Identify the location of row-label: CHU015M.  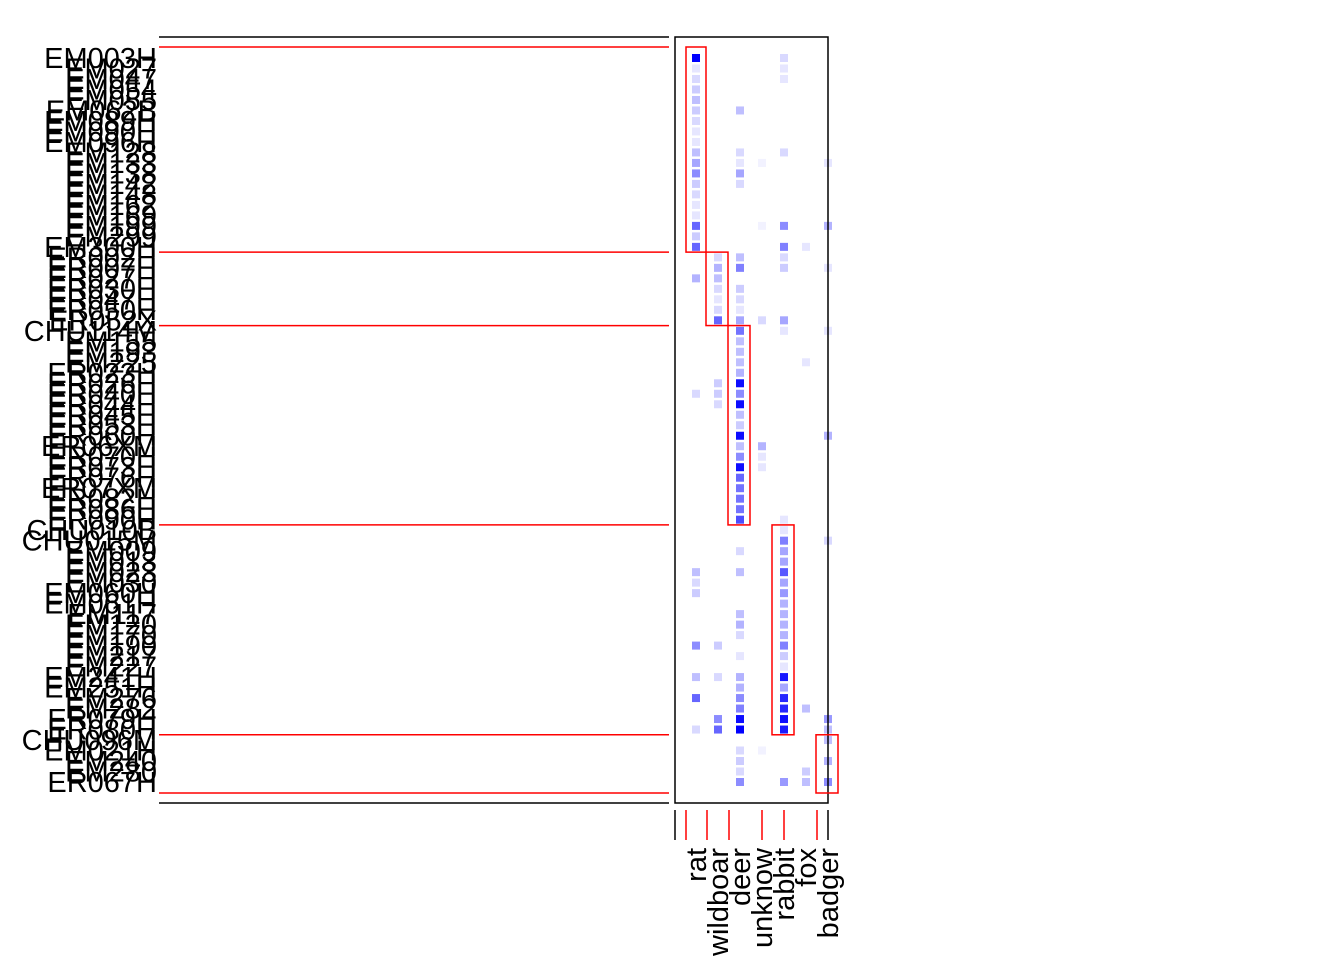
(89, 542).